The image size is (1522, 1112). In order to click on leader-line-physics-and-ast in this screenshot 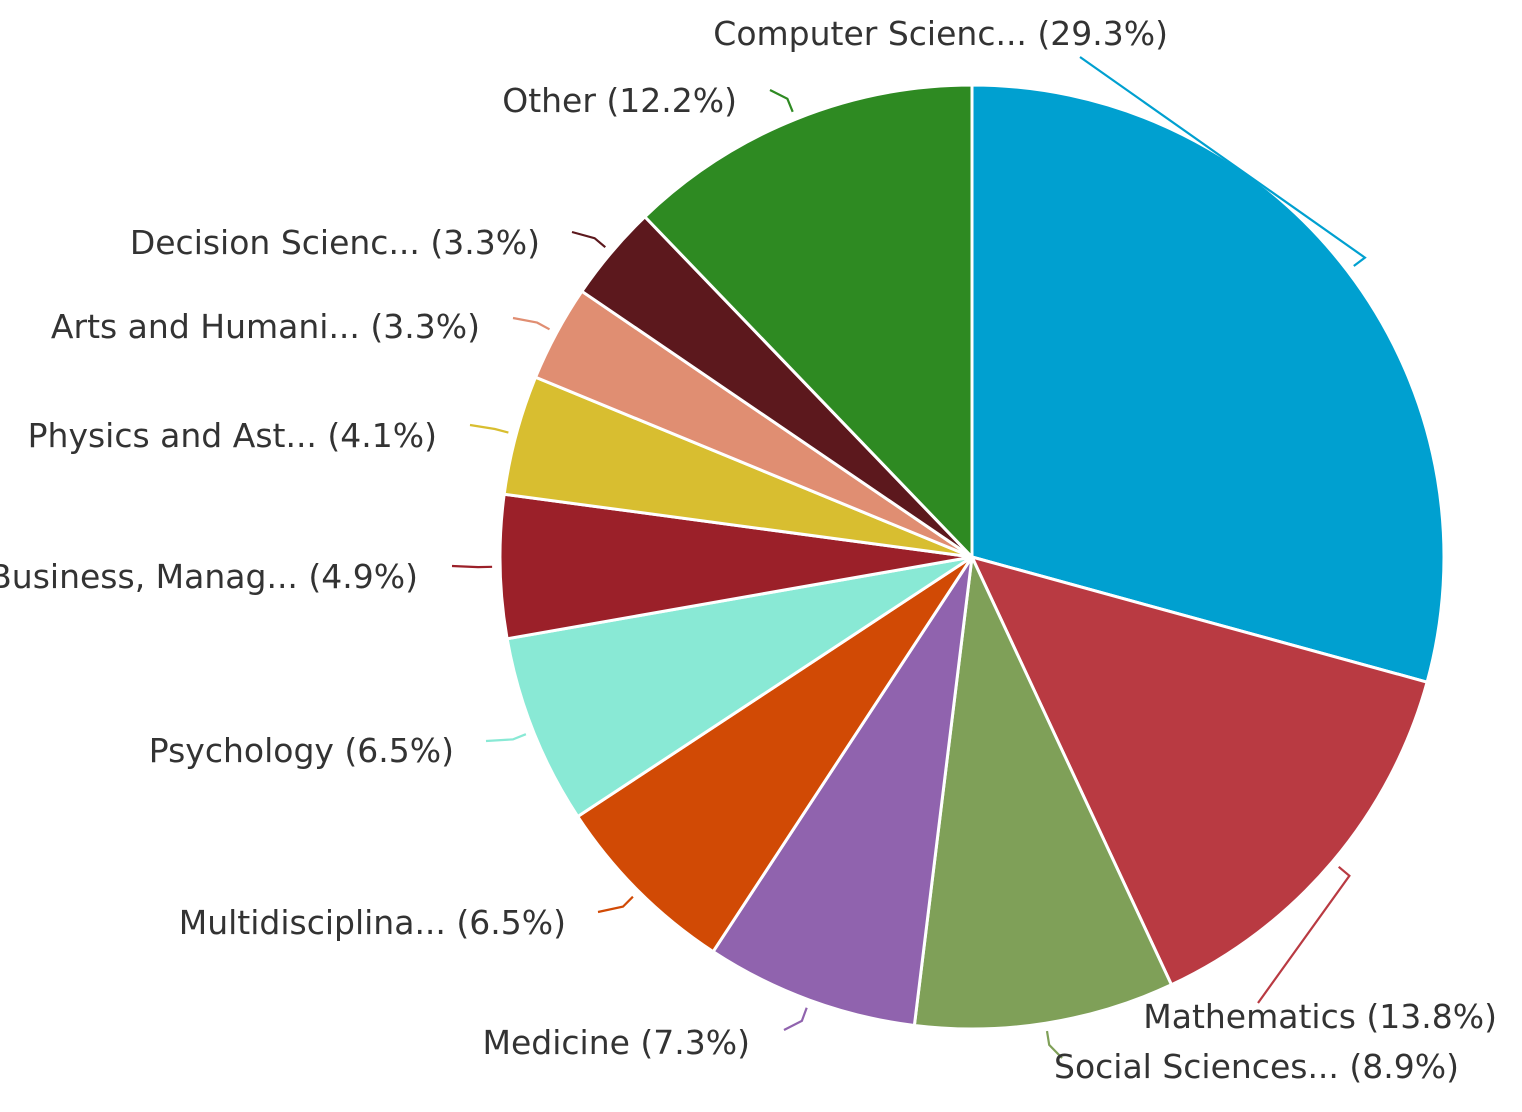, I will do `click(489, 428)`.